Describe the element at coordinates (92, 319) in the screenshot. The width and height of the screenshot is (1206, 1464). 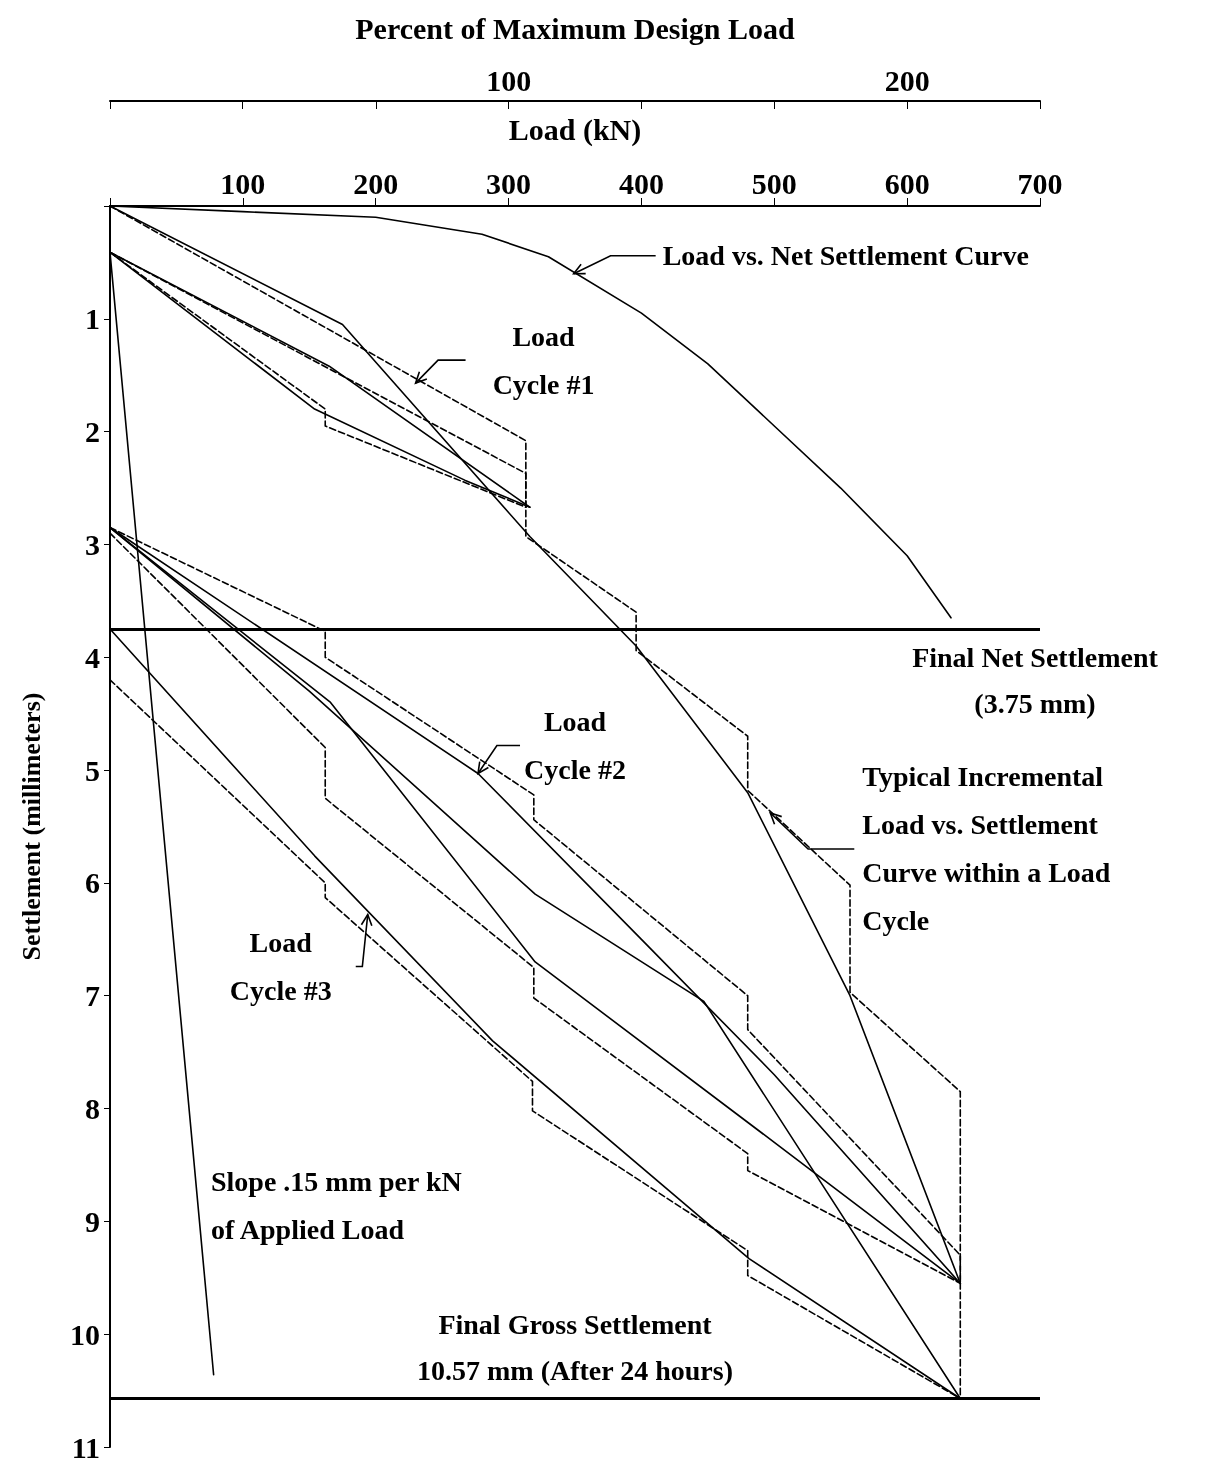
I see `y-tick-label: 1` at that location.